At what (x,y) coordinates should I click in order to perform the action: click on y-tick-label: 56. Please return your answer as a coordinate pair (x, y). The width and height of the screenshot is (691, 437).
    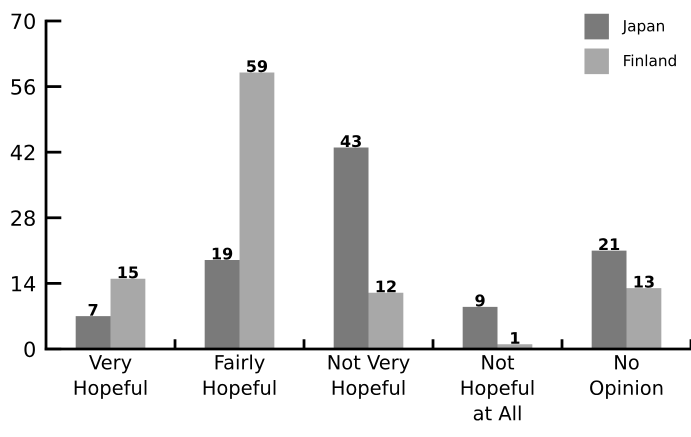
    Looking at the image, I should click on (23, 87).